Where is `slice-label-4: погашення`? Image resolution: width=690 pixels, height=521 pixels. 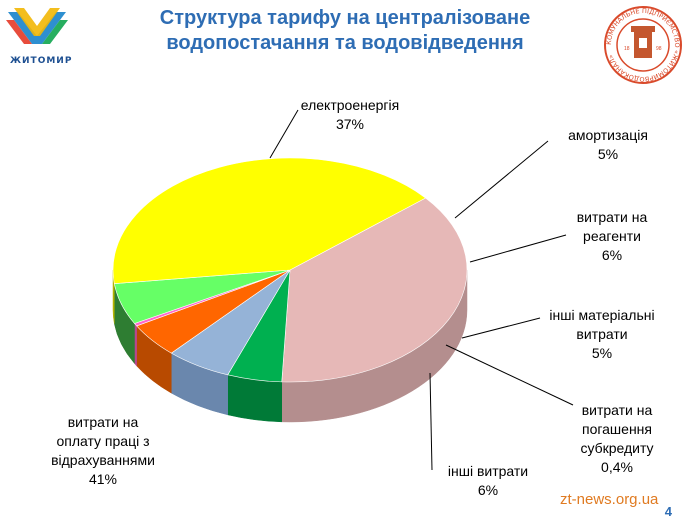
slice-label-4: погашення is located at coordinates (617, 429).